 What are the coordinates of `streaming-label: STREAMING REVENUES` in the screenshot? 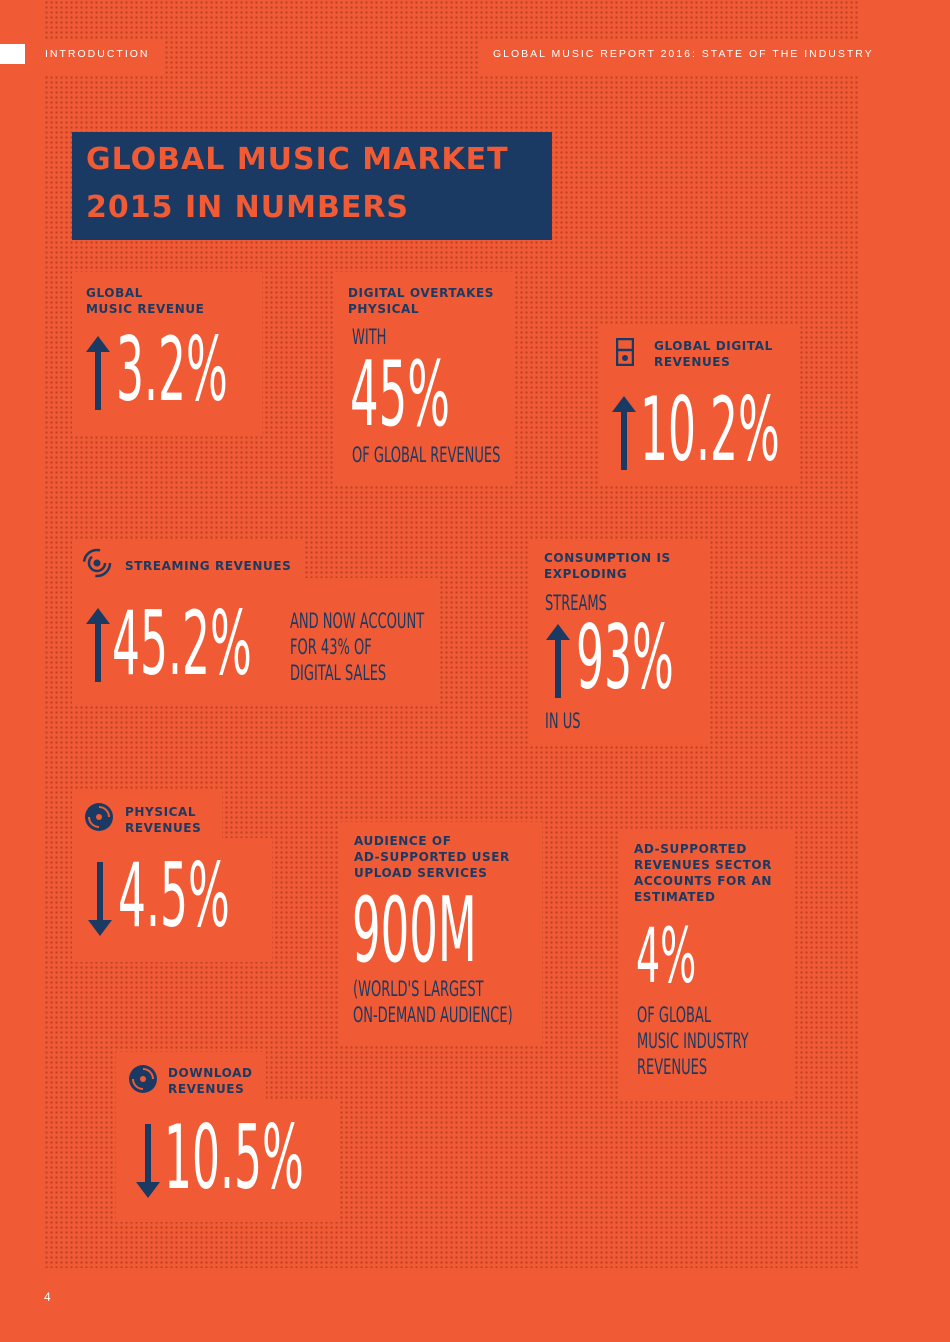 It's located at (208, 566).